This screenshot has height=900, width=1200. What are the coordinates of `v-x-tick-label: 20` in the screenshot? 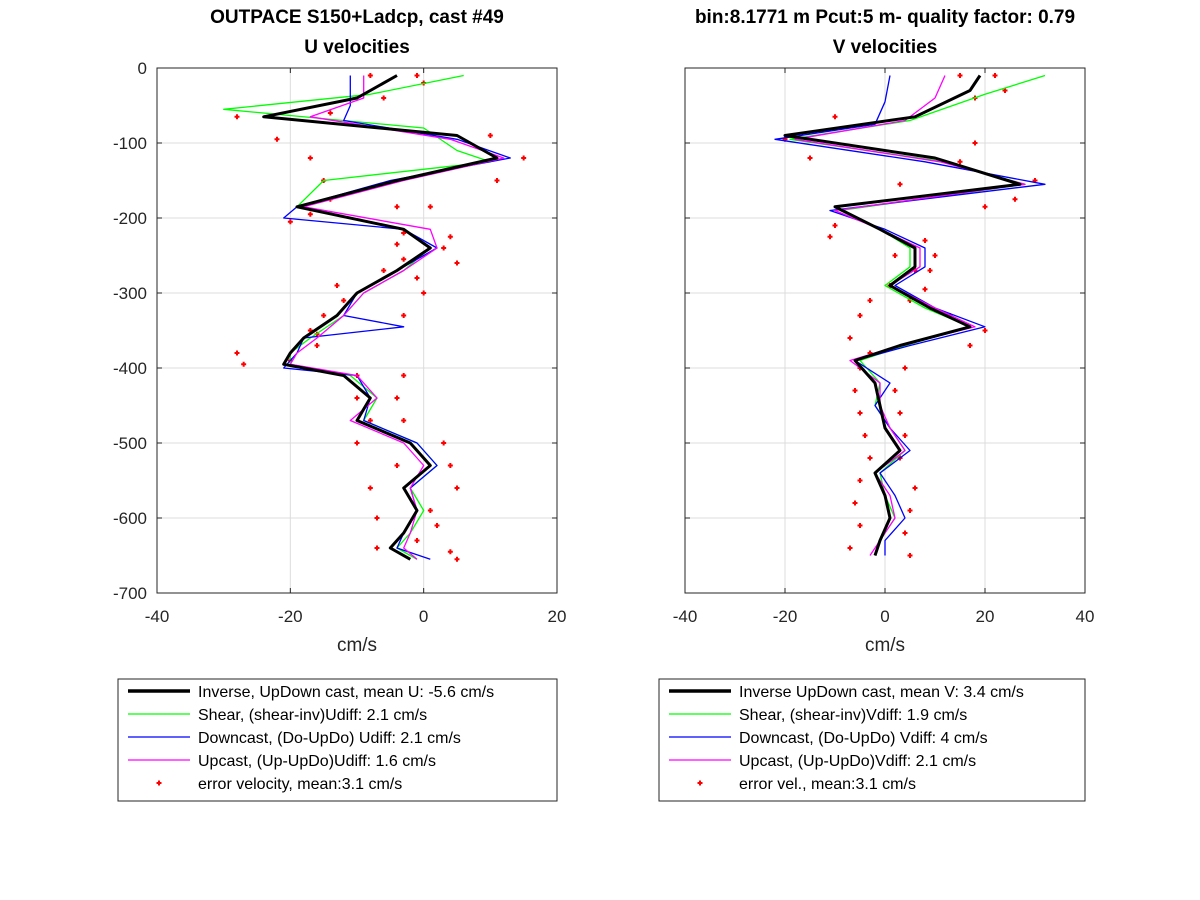 It's located at (985, 616).